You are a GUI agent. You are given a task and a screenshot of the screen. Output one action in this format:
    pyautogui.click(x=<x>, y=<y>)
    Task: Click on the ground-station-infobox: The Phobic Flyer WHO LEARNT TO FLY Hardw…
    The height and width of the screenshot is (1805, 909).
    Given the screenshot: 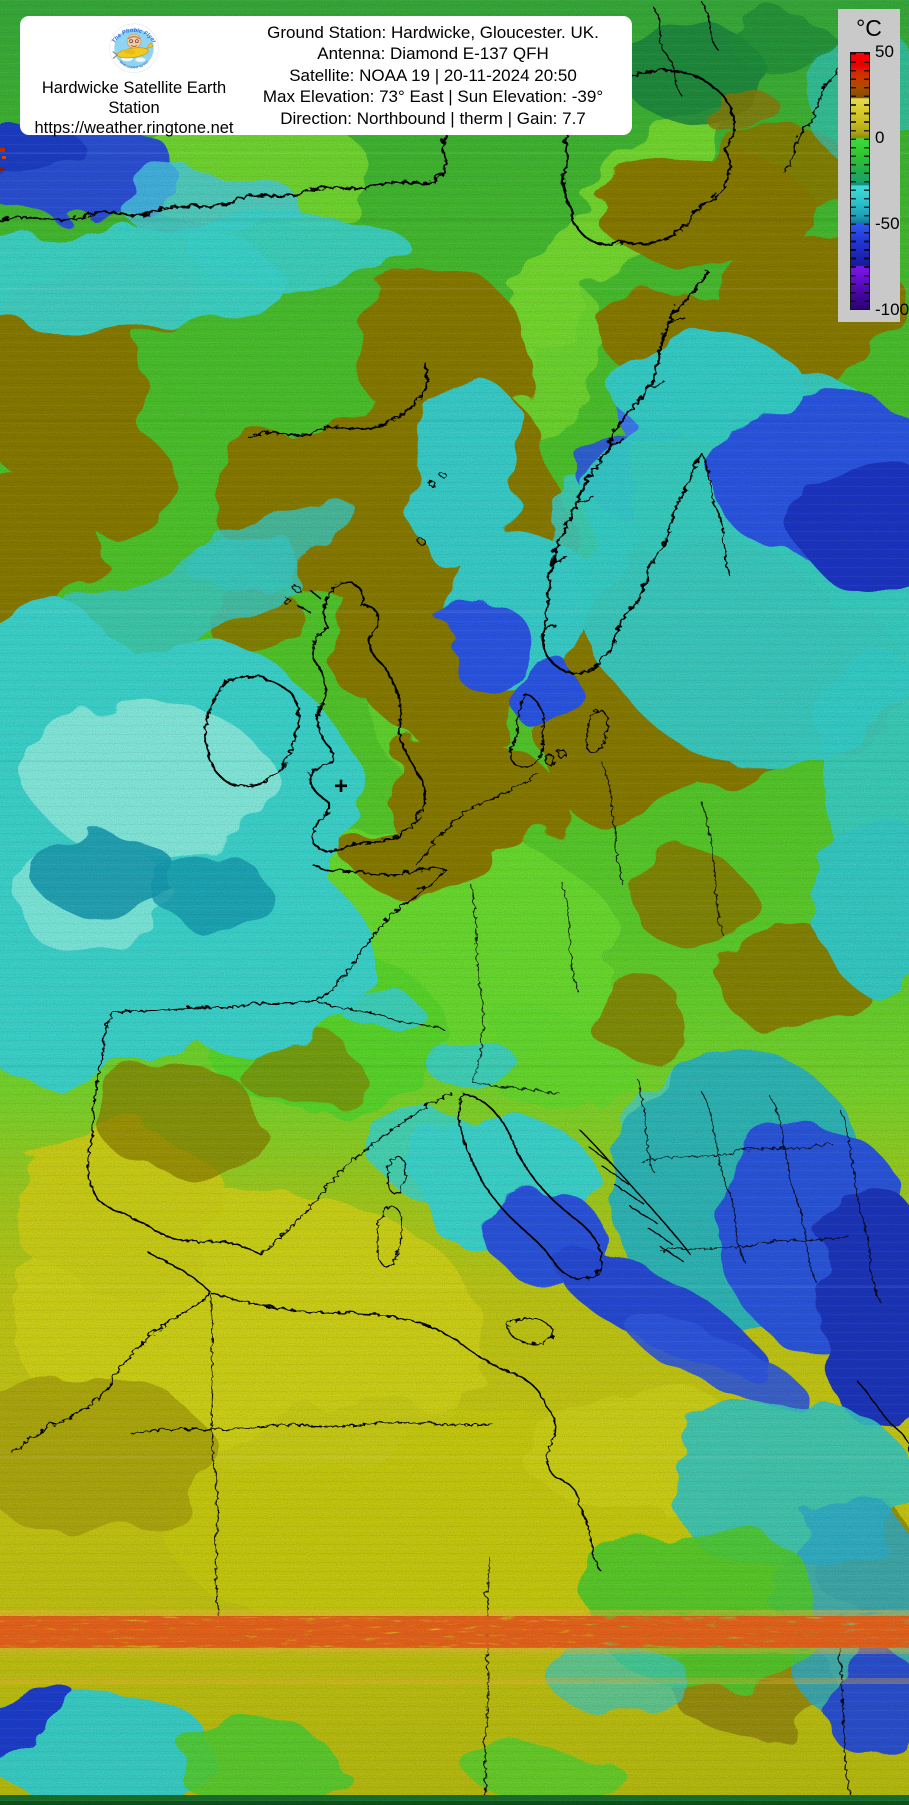 What is the action you would take?
    pyautogui.click(x=326, y=76)
    